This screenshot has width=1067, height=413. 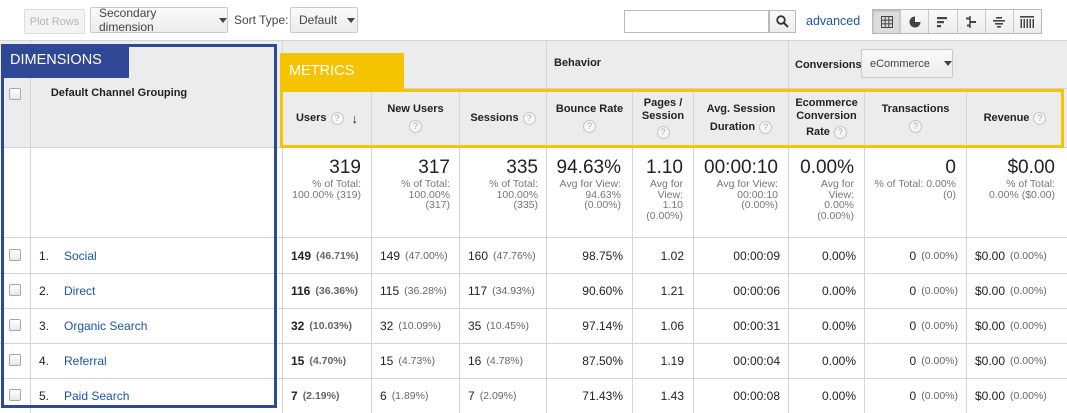 What do you see at coordinates (664, 215) in the screenshot?
I see `total-pages-session-delta: (0.00%)` at bounding box center [664, 215].